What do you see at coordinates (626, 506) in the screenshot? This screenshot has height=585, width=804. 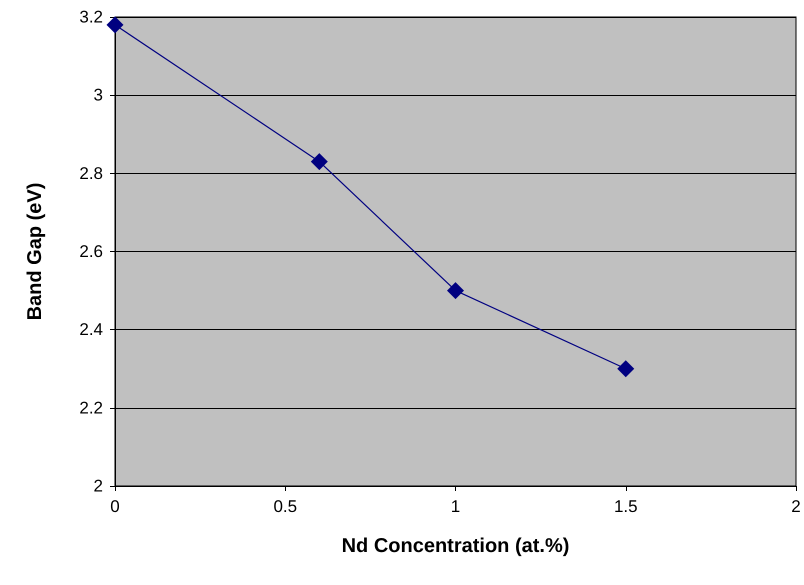 I see `x-tick-label: 1.5` at bounding box center [626, 506].